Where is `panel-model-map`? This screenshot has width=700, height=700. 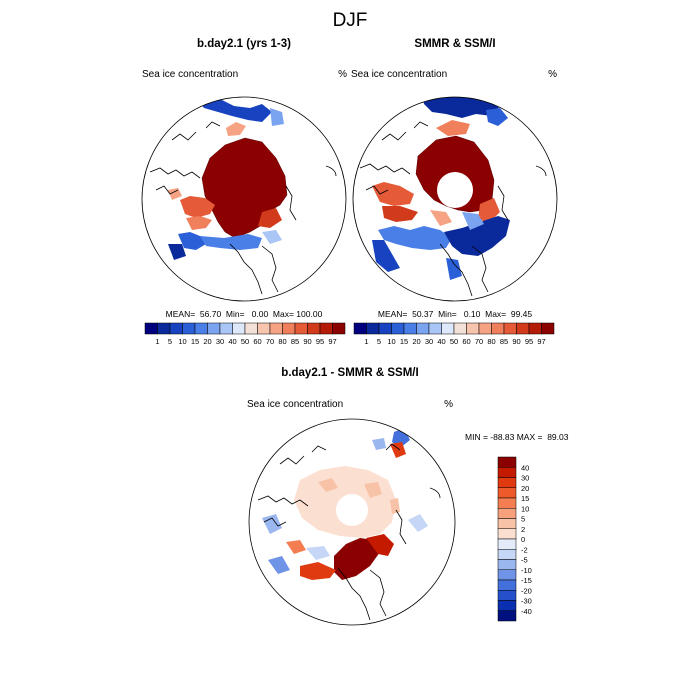 panel-model-map is located at coordinates (244, 199).